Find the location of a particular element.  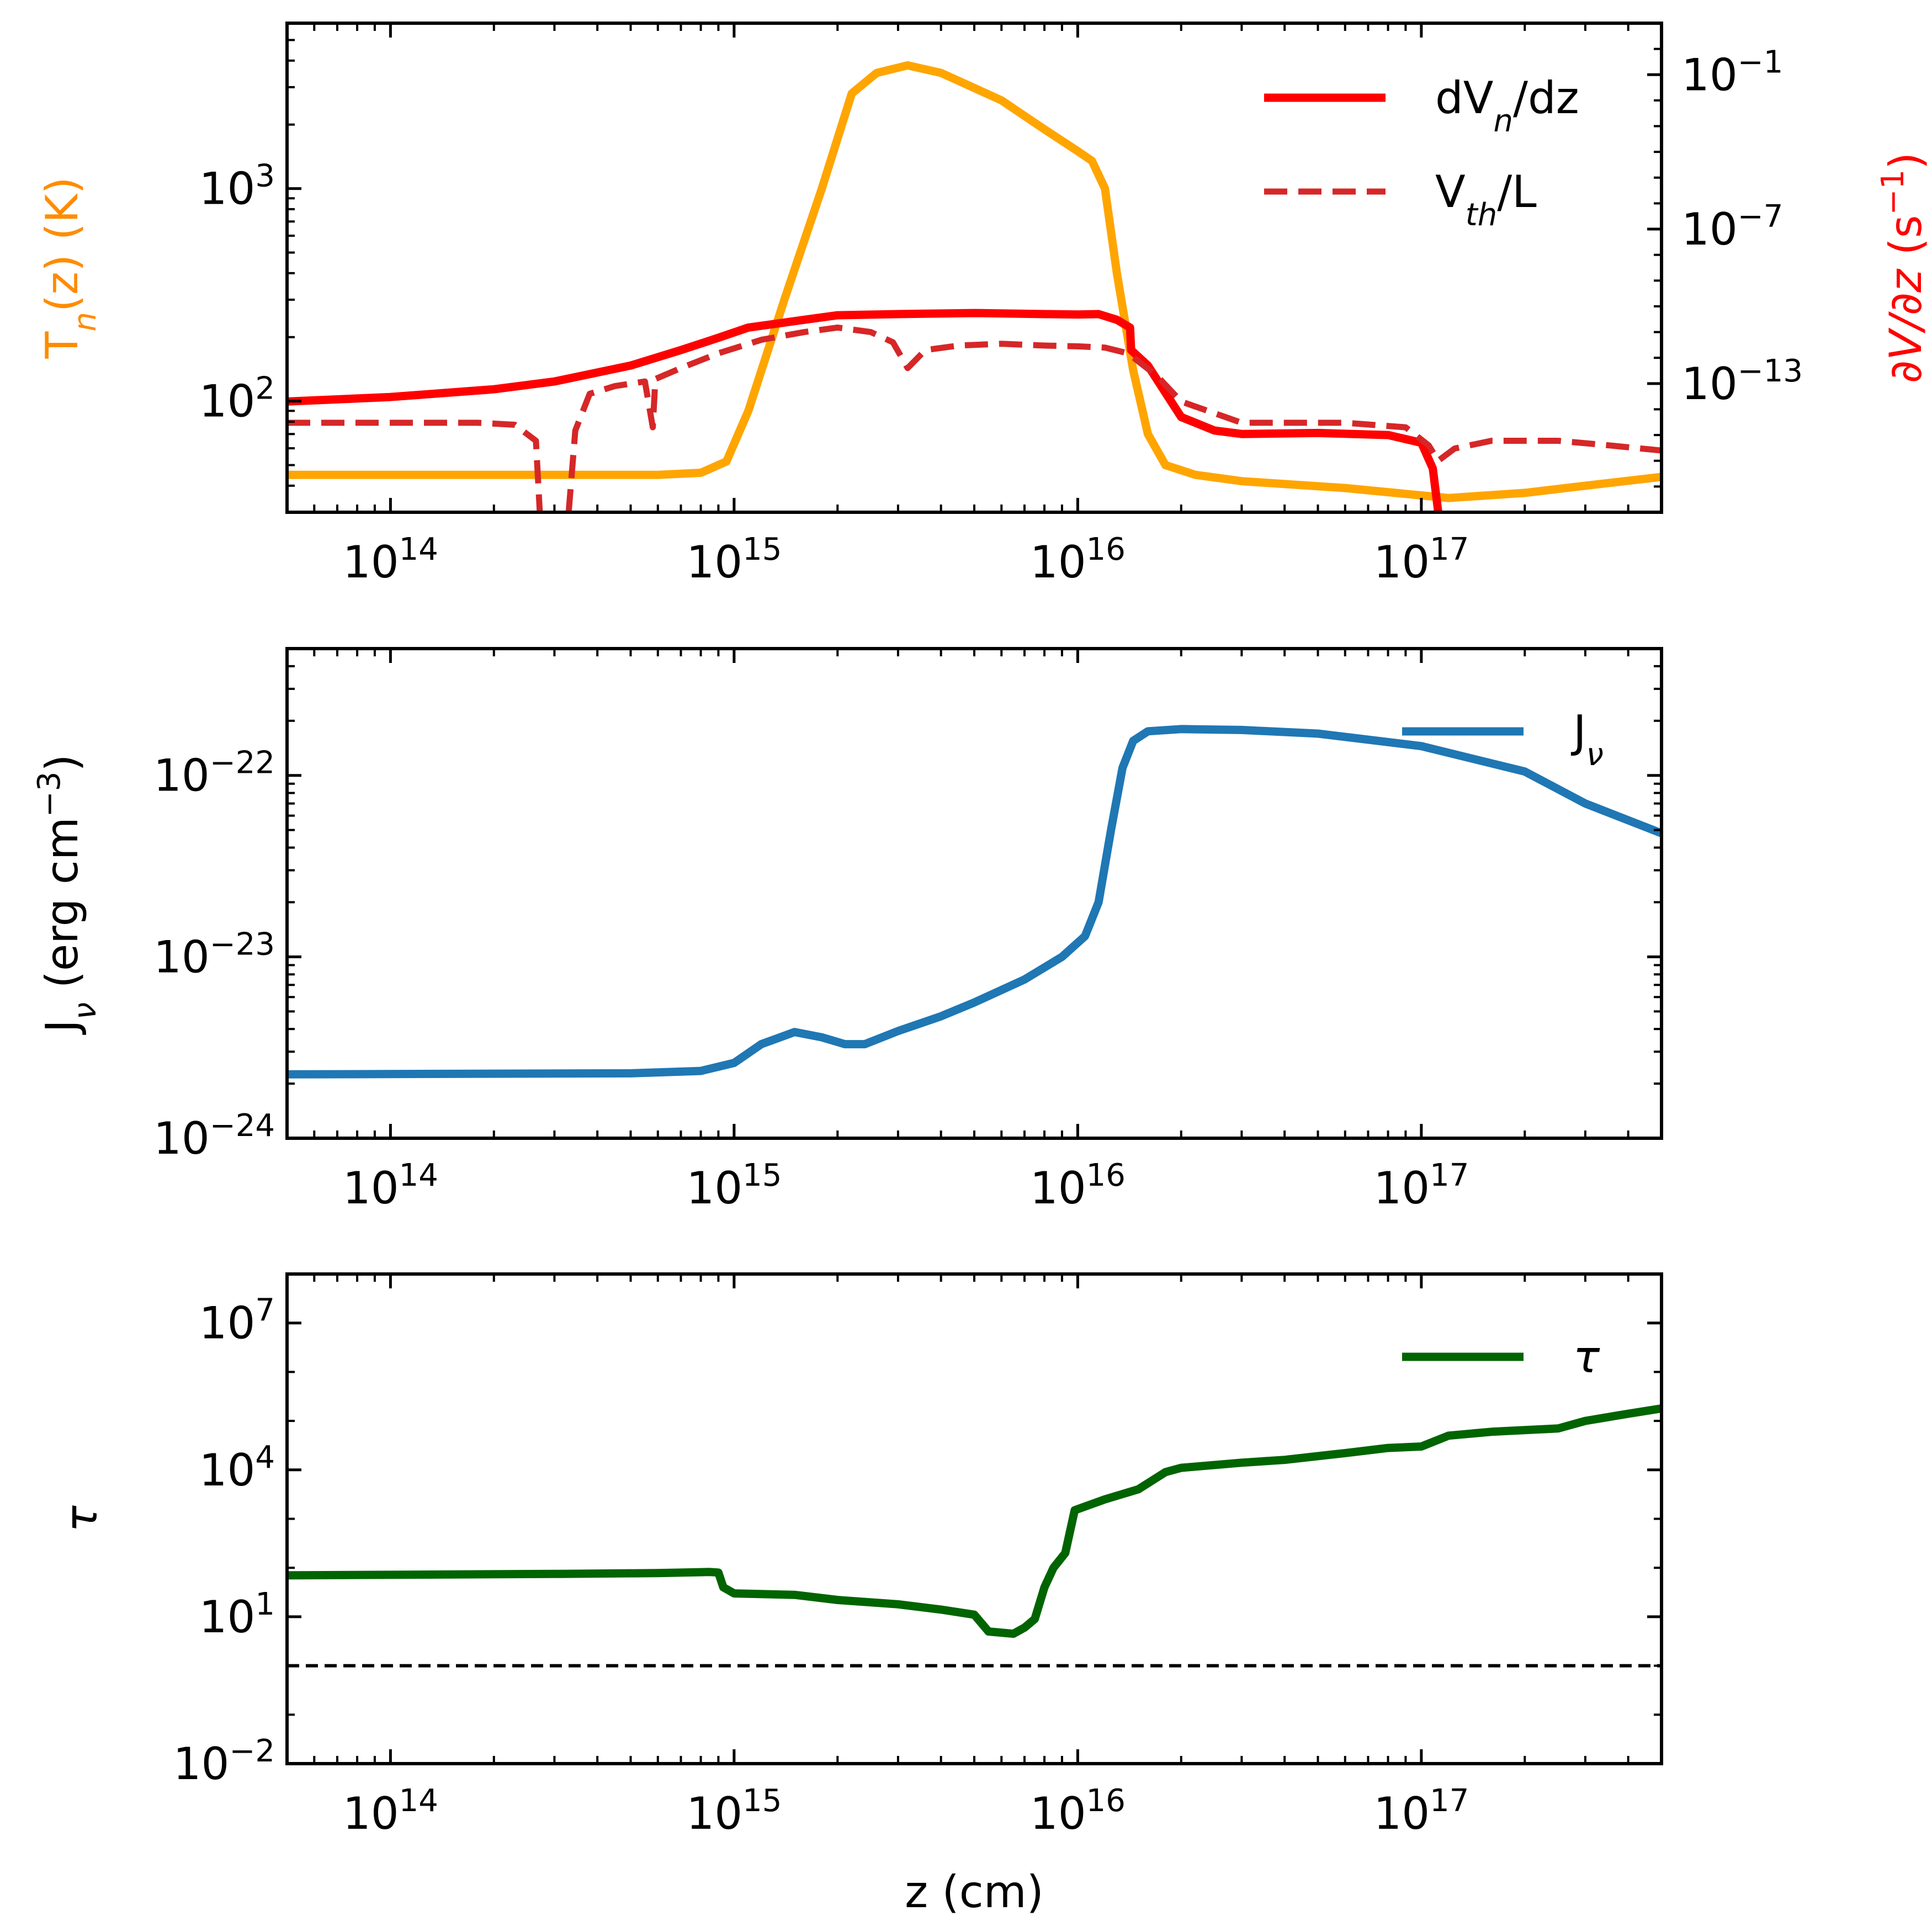

y2-label-main: ∂V/∂z is located at coordinates (1906, 325).